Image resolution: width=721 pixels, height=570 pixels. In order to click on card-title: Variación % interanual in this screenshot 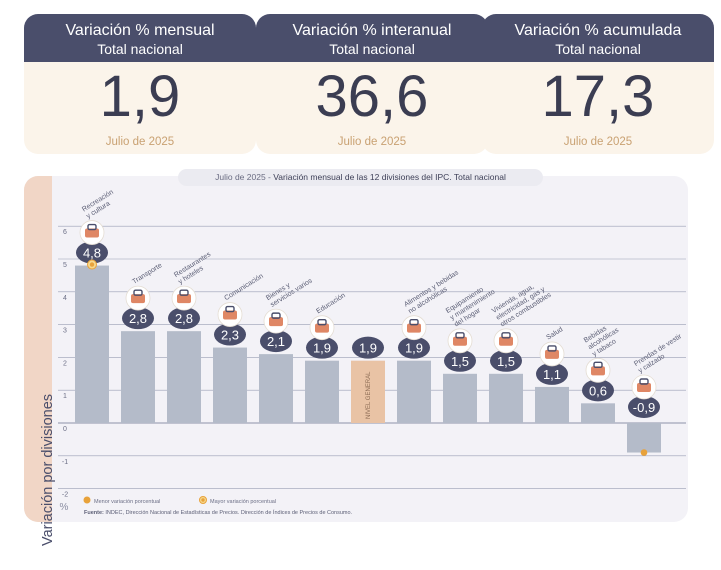, I will do `click(372, 30)`.